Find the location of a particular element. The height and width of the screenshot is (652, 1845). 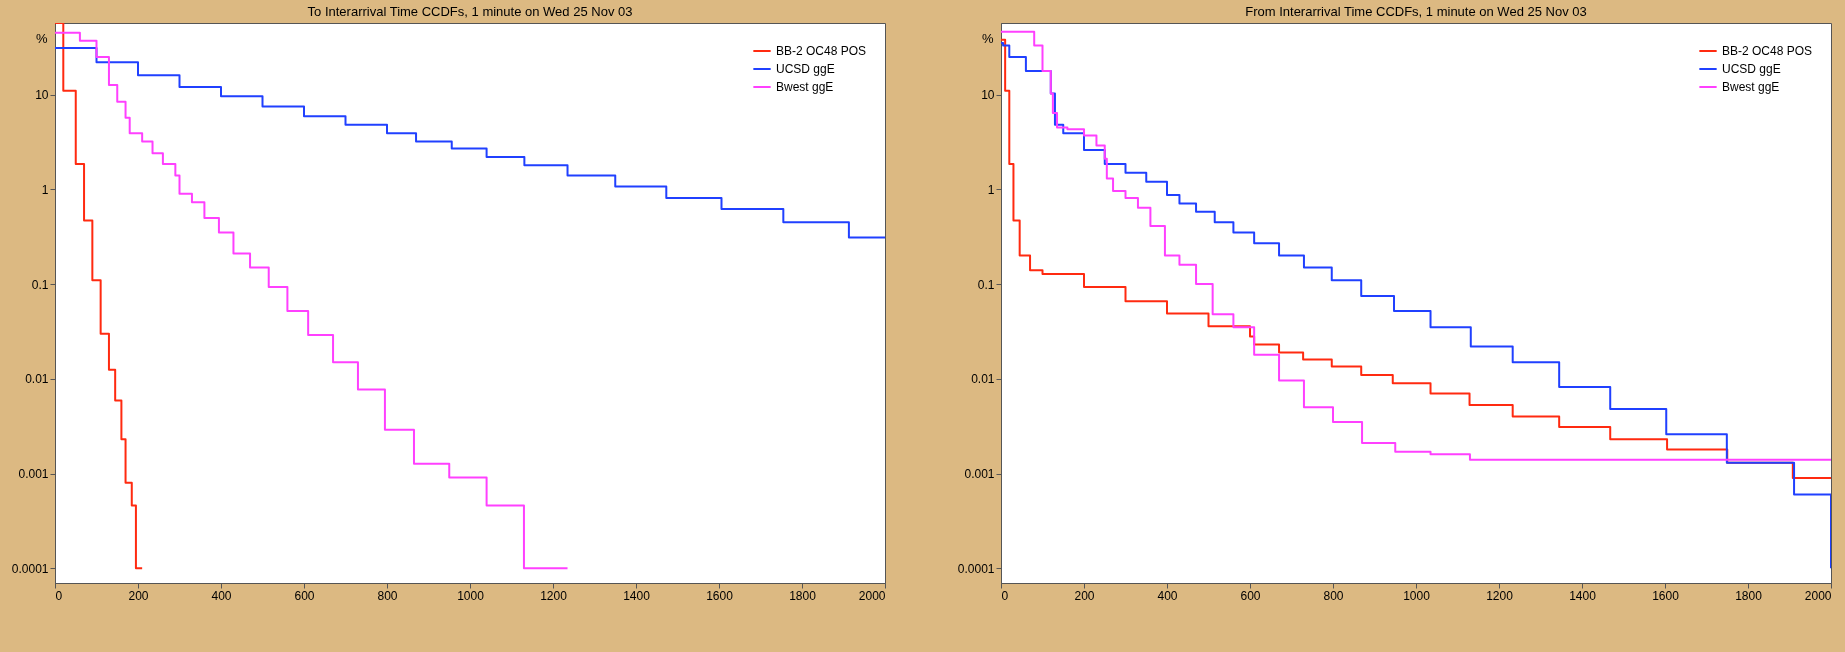

chart-title: From Interarrival Time CCDFs, 1 minute on Wed 25 Nov 03 is located at coordinates (1416, 11).